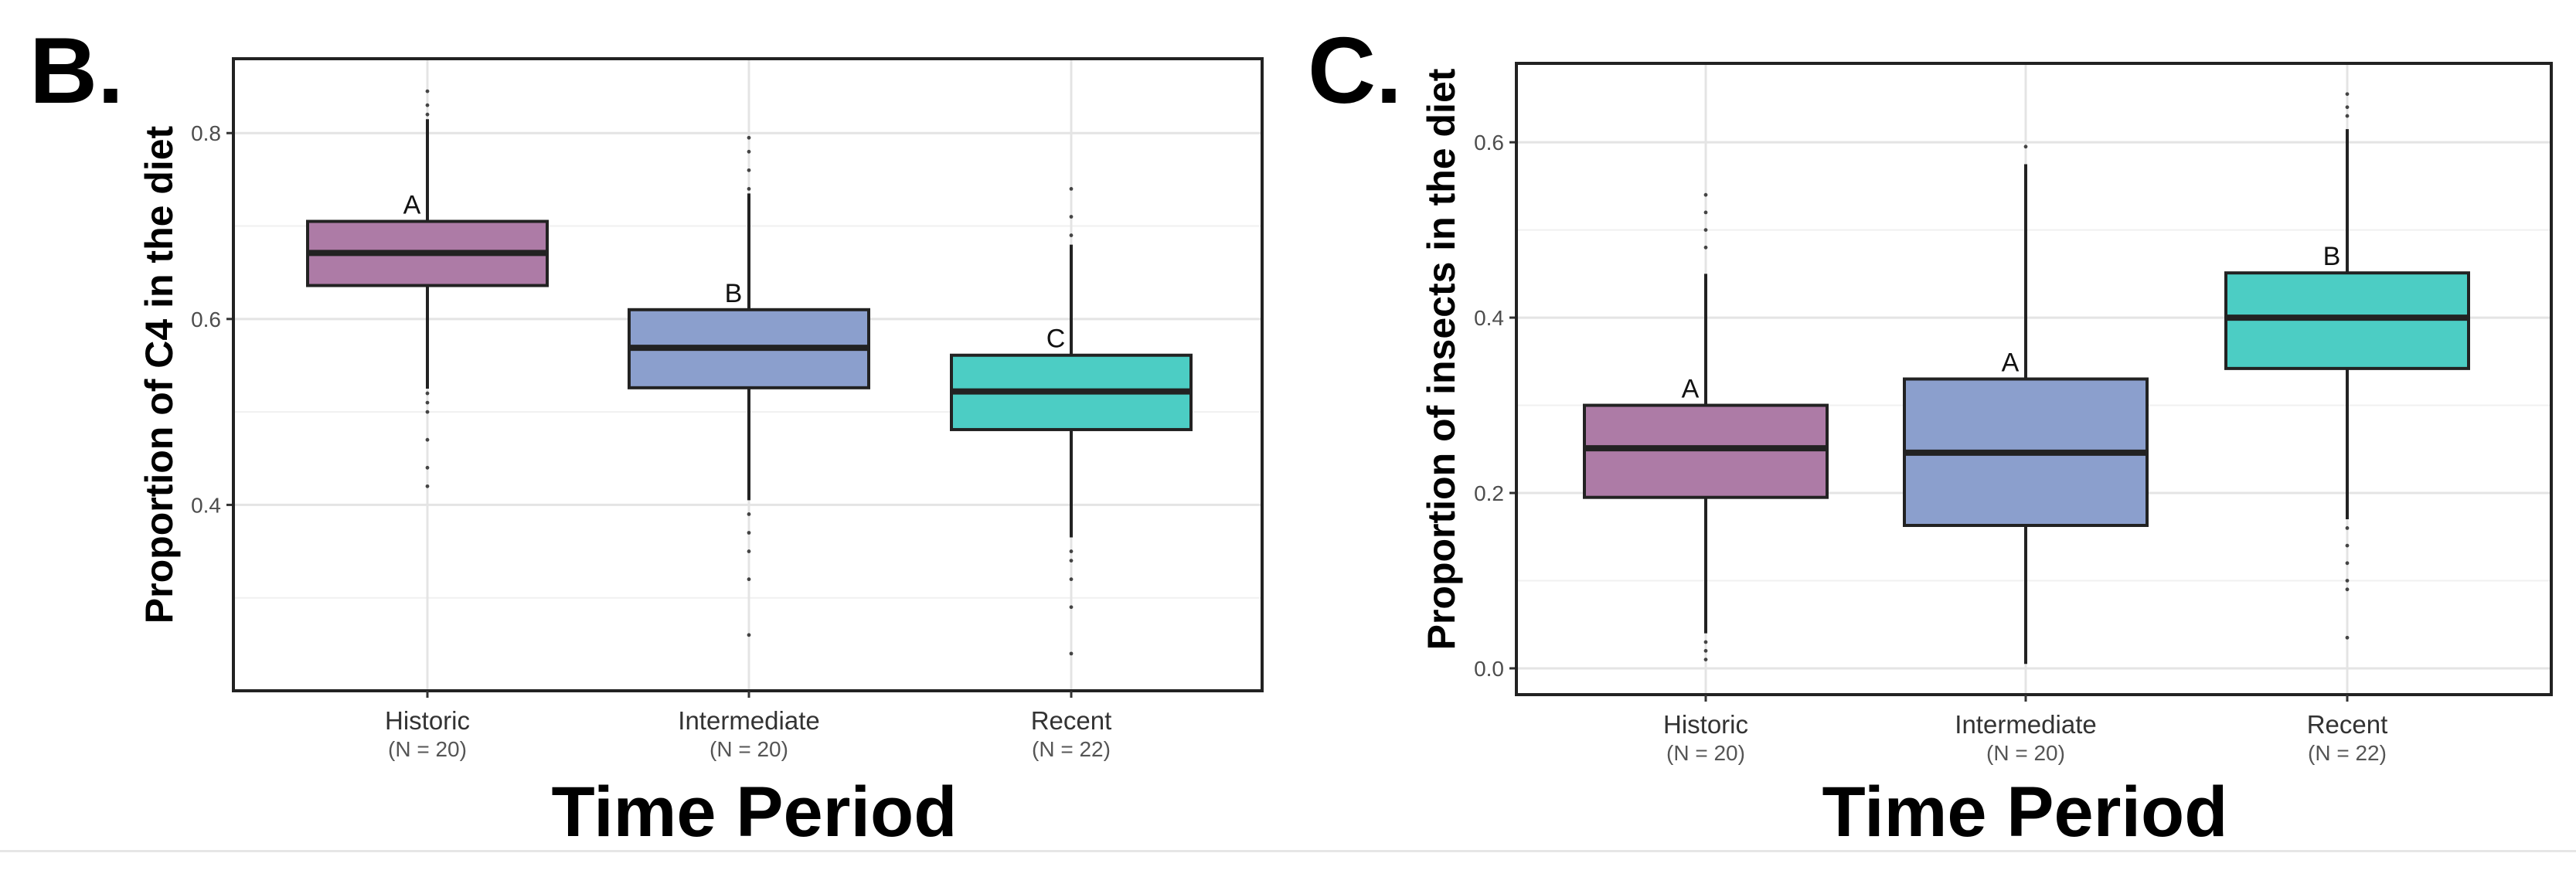  What do you see at coordinates (1288, 851) in the screenshot?
I see `bottom-divider` at bounding box center [1288, 851].